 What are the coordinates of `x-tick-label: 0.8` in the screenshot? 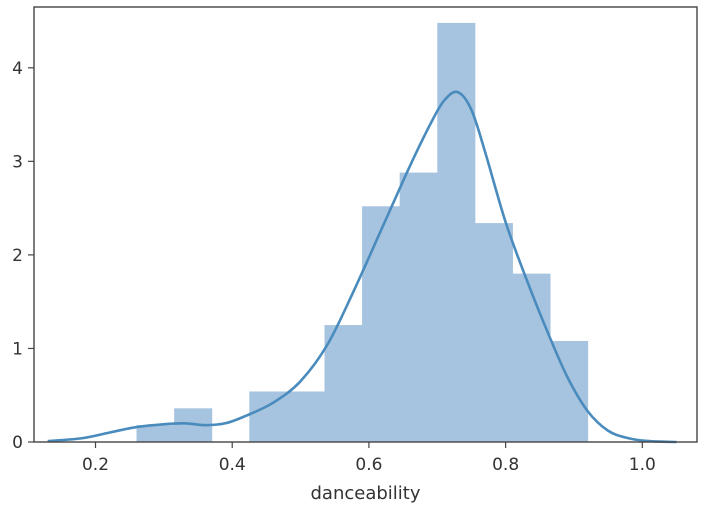 It's located at (505, 465).